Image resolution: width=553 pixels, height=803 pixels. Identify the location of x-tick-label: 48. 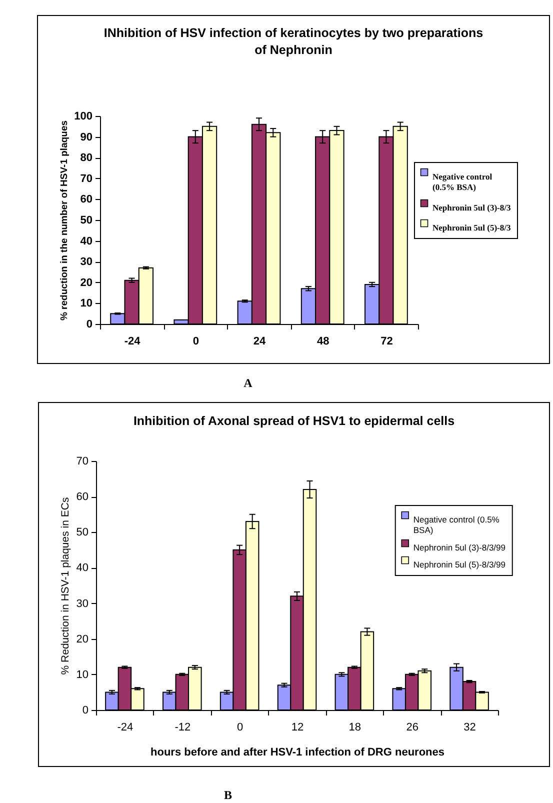
(323, 342).